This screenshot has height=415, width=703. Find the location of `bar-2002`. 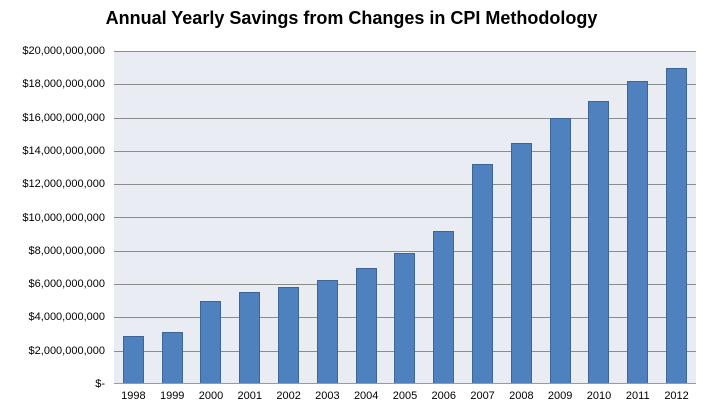

bar-2002 is located at coordinates (289, 335).